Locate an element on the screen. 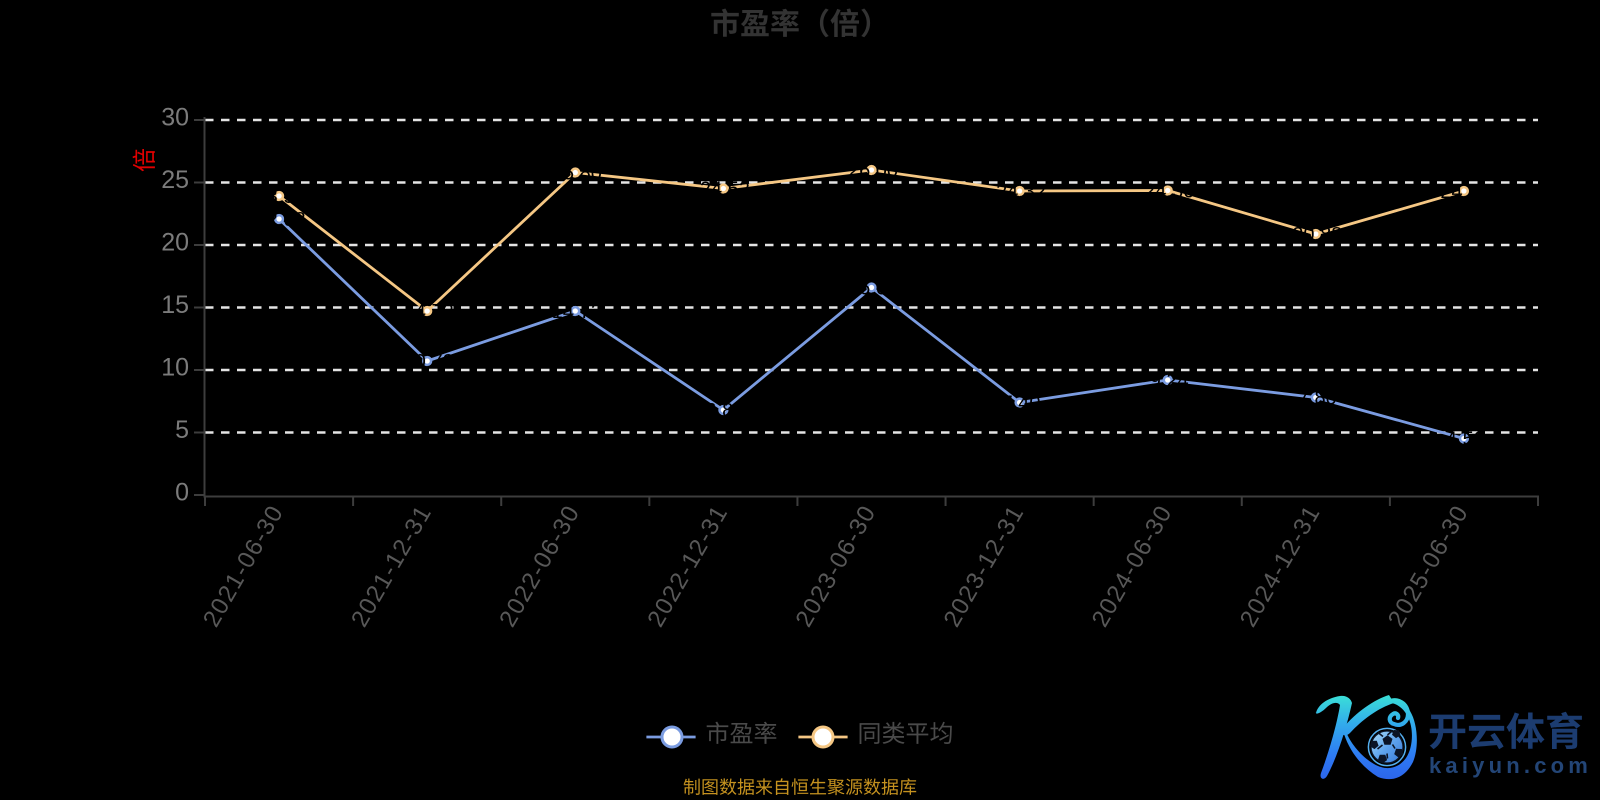  svg-text: 20 is located at coordinates (175, 243).